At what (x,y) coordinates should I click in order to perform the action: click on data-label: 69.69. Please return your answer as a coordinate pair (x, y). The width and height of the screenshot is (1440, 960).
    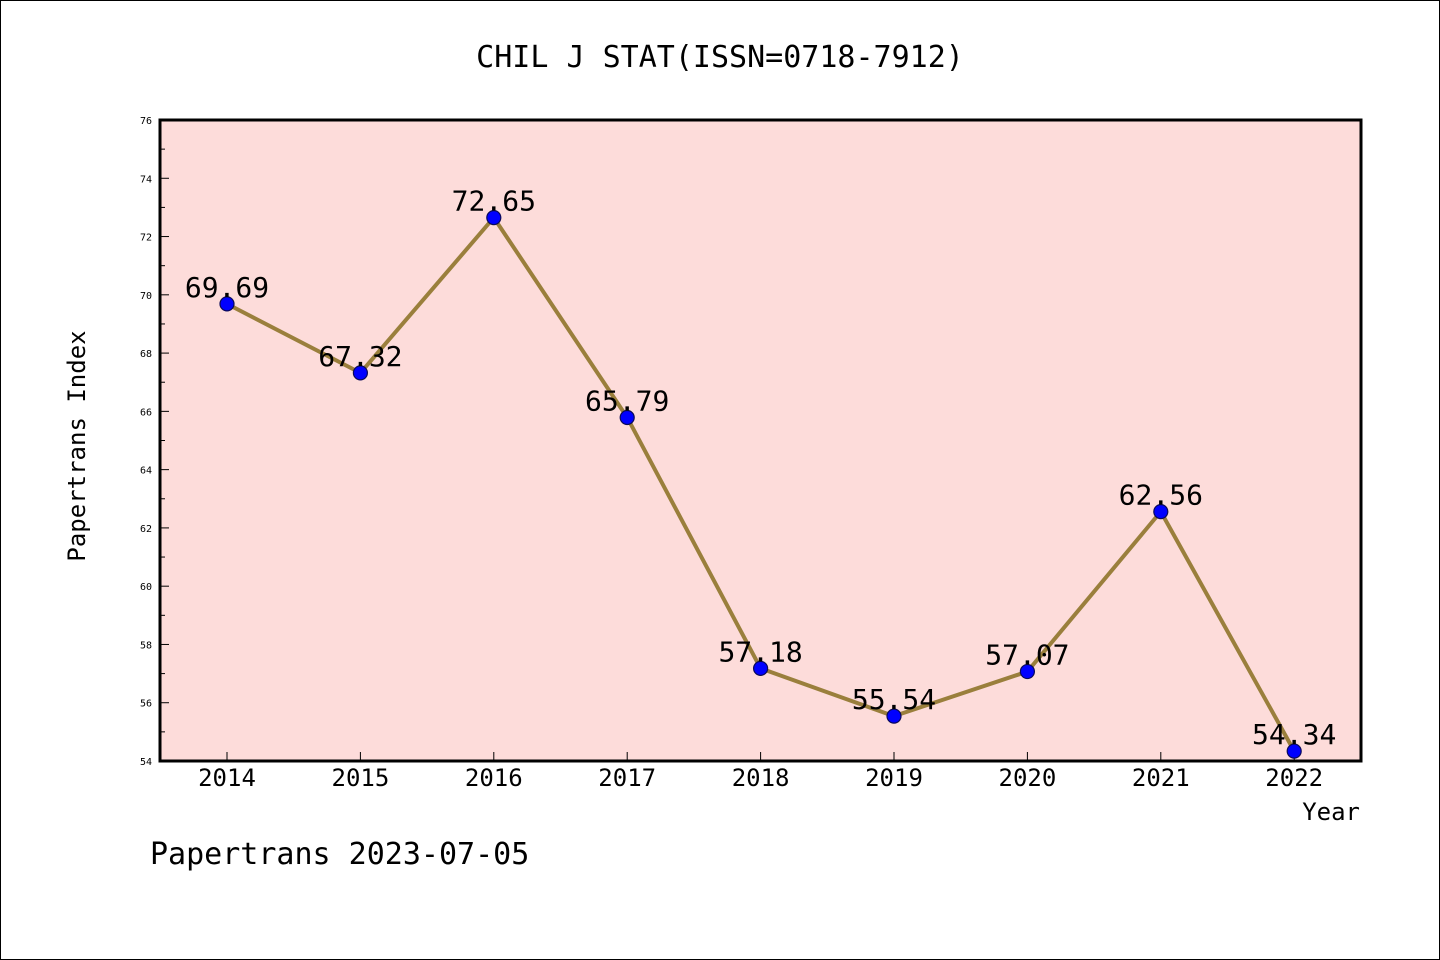
    Looking at the image, I should click on (227, 287).